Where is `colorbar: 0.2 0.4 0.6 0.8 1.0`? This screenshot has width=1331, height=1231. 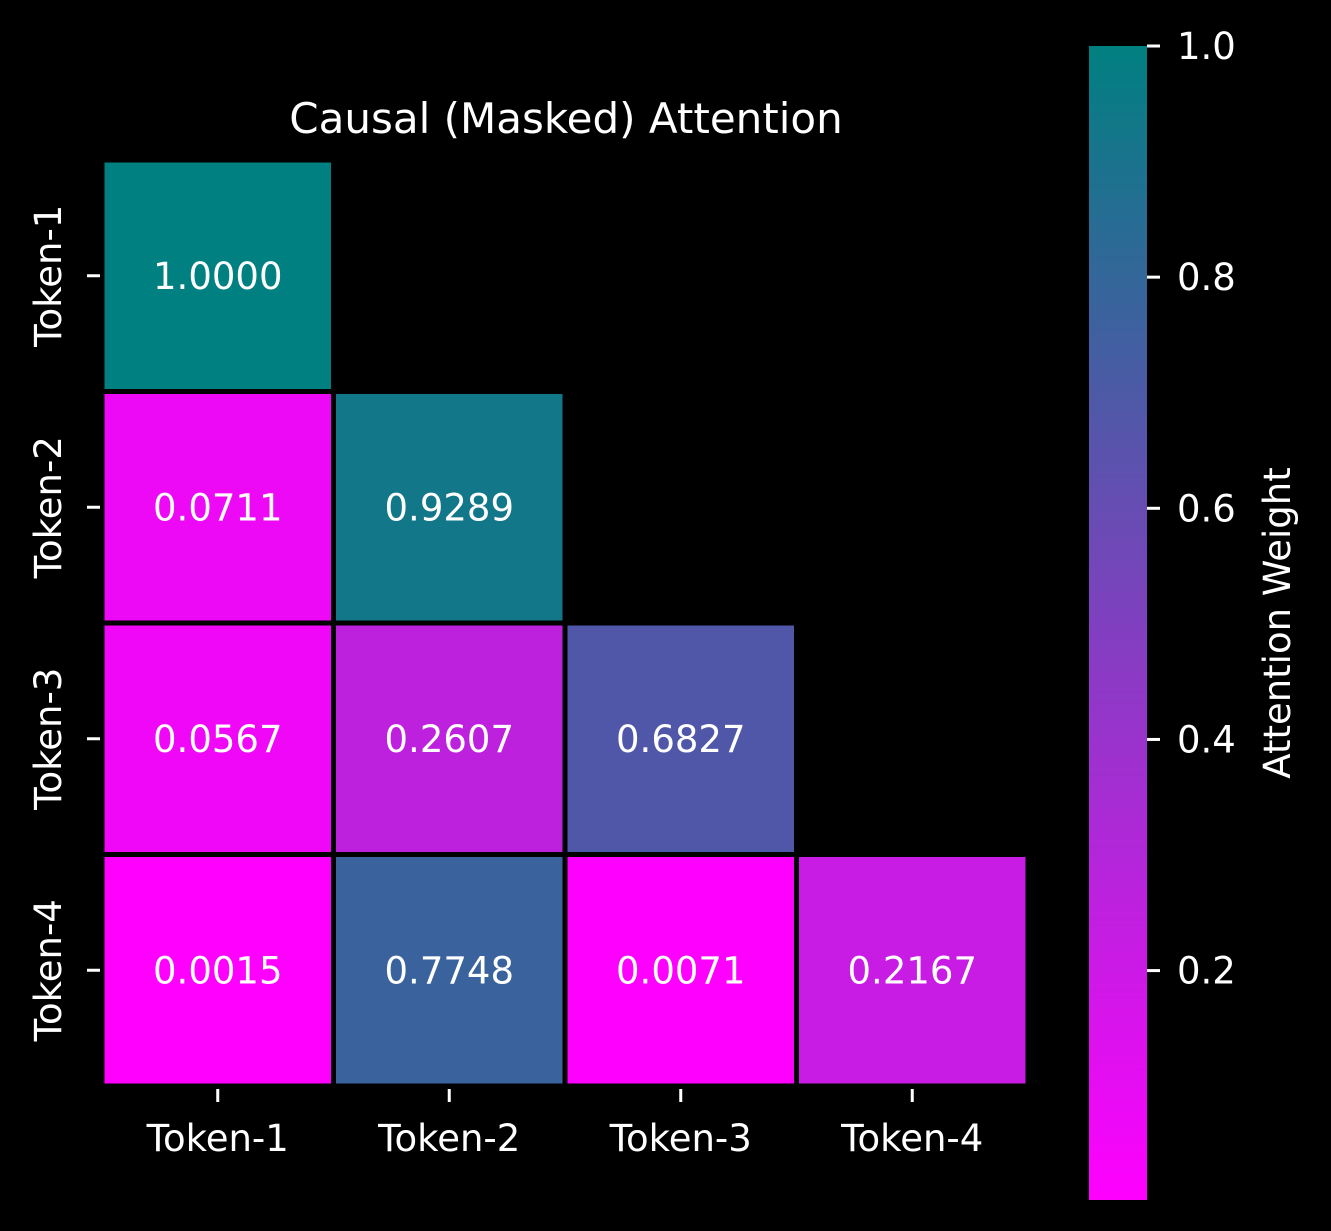
colorbar: 0.2 0.4 0.6 0.8 1.0 is located at coordinates (1162, 612).